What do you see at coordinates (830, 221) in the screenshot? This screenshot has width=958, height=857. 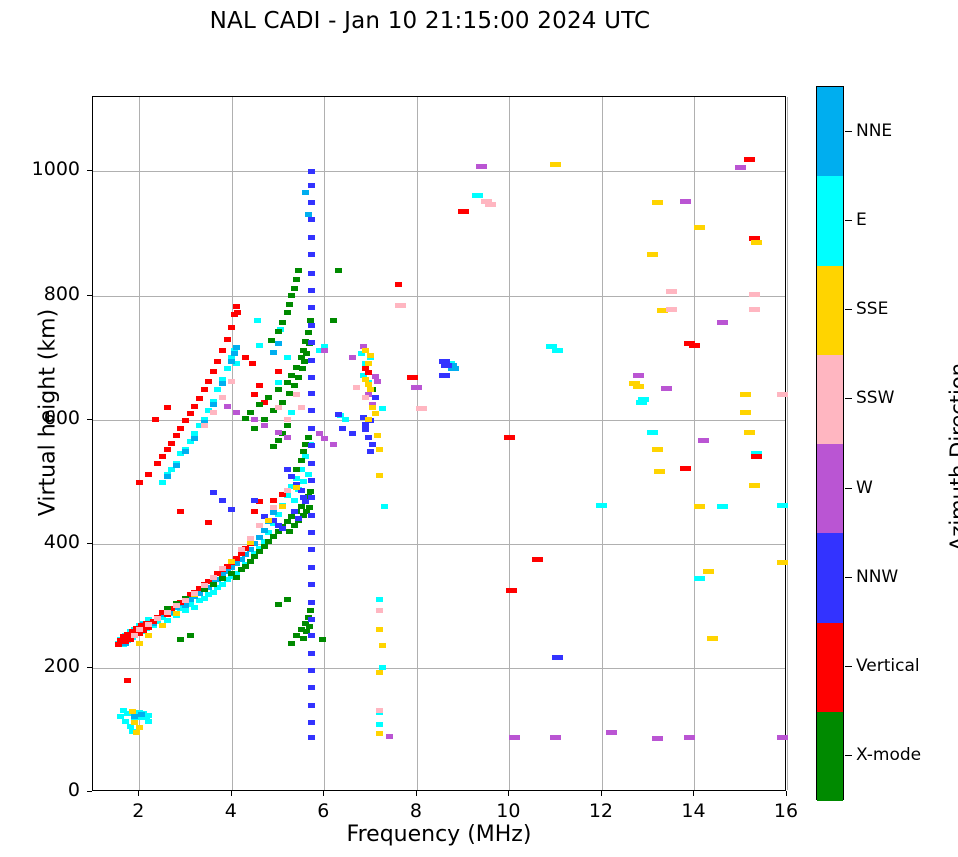 I see `colorbar-segment-e` at bounding box center [830, 221].